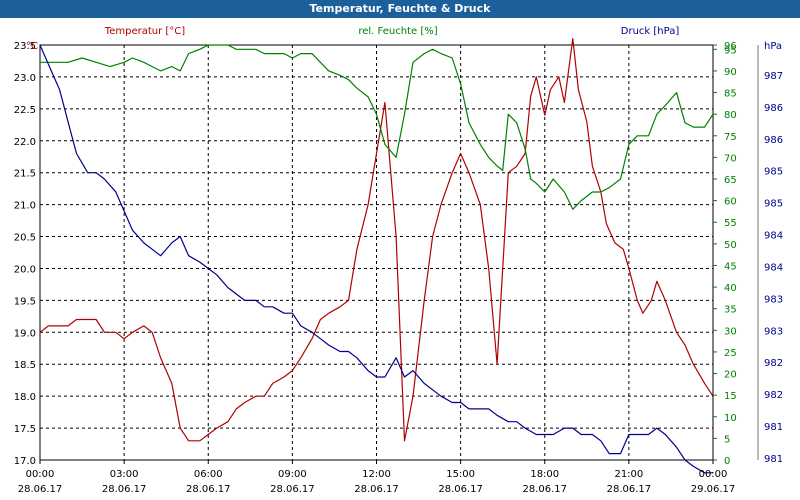 This screenshot has height=500, width=800. I want to click on x-tick-date: 29.06.17, so click(713, 489).